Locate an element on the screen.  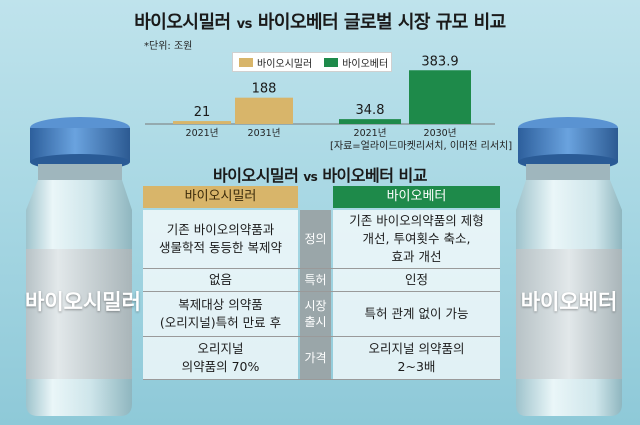
x-tick-label: 2031년 is located at coordinates (264, 133).